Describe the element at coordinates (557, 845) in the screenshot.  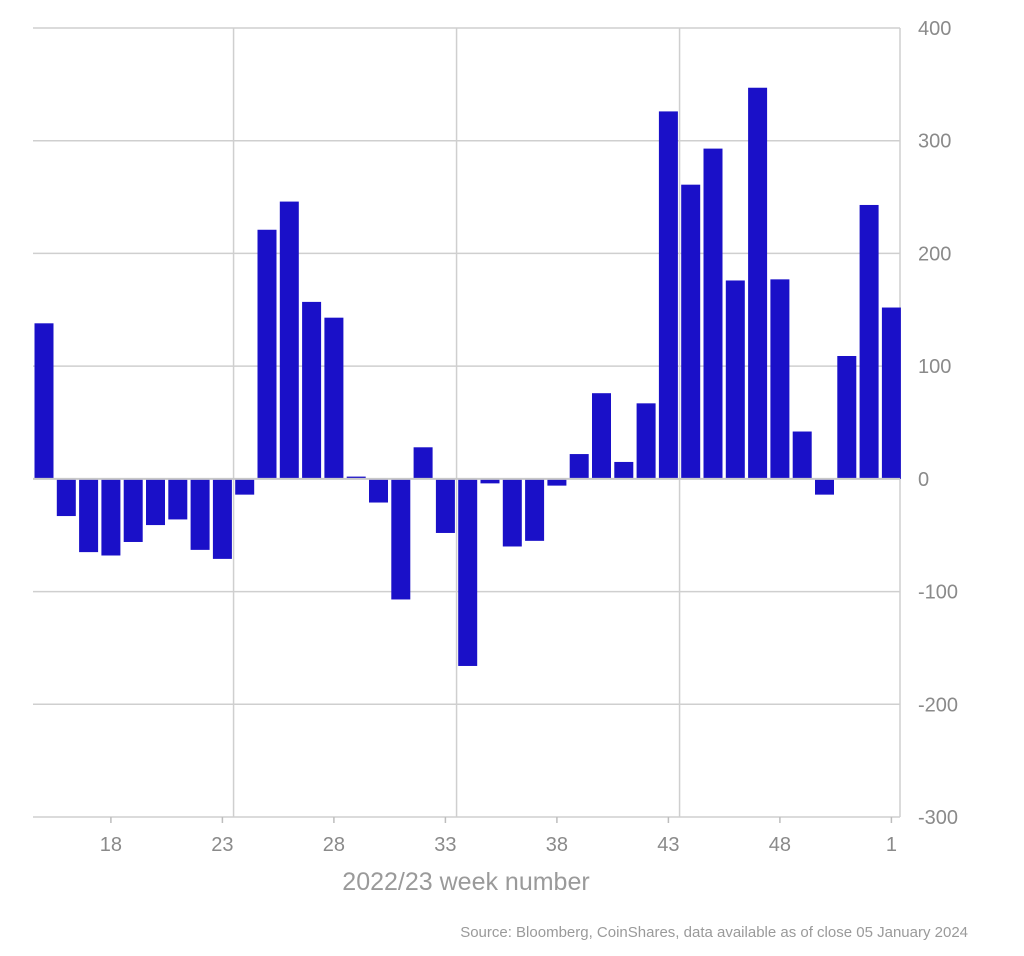
I see `x-tick-label: 38` at that location.